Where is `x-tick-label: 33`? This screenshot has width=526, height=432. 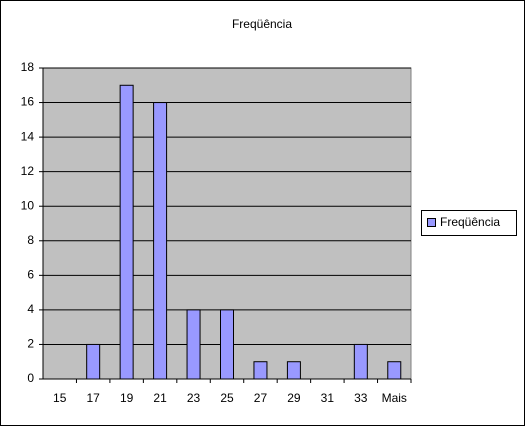
x-tick-label: 33 is located at coordinates (361, 398).